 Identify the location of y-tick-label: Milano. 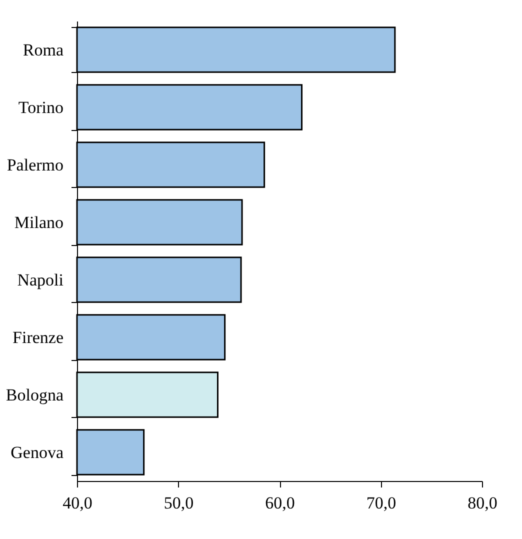
(39, 222).